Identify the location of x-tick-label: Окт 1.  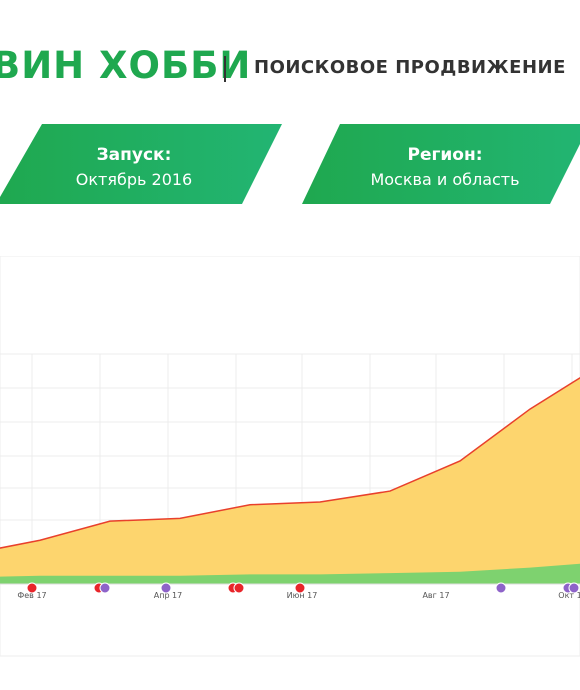
(569, 595).